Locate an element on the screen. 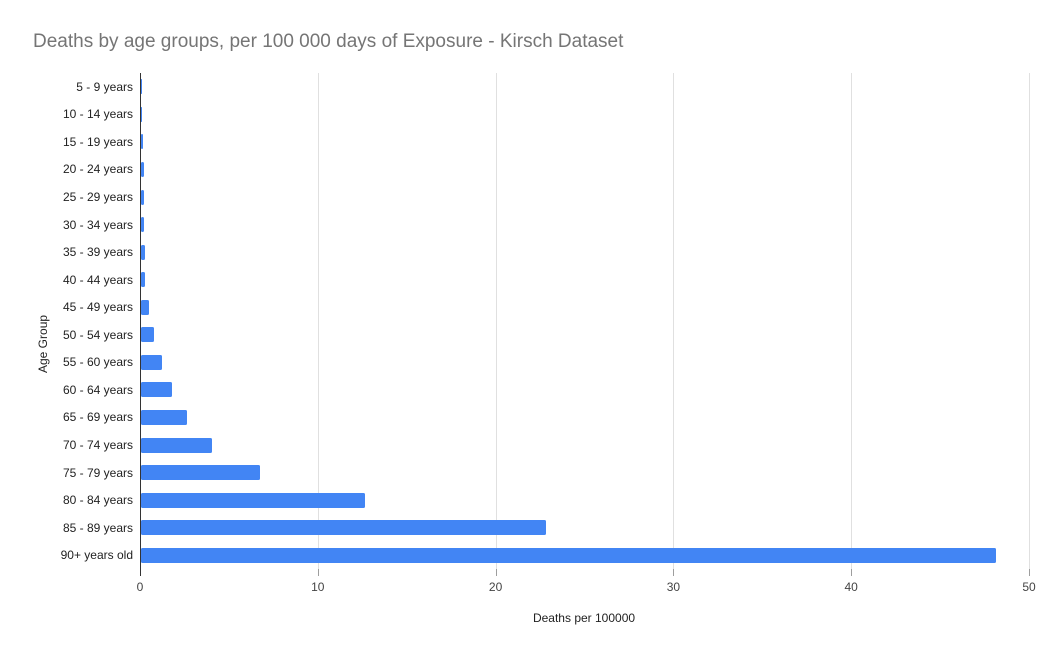 This screenshot has height=652, width=1060. x-axis-title: Deaths per 100000 is located at coordinates (584, 618).